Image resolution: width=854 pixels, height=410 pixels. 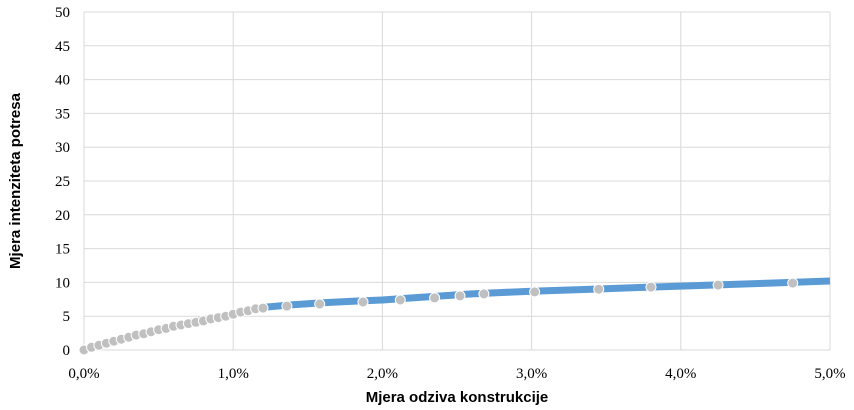 What do you see at coordinates (62, 148) in the screenshot?
I see `y-tick-label: 30` at bounding box center [62, 148].